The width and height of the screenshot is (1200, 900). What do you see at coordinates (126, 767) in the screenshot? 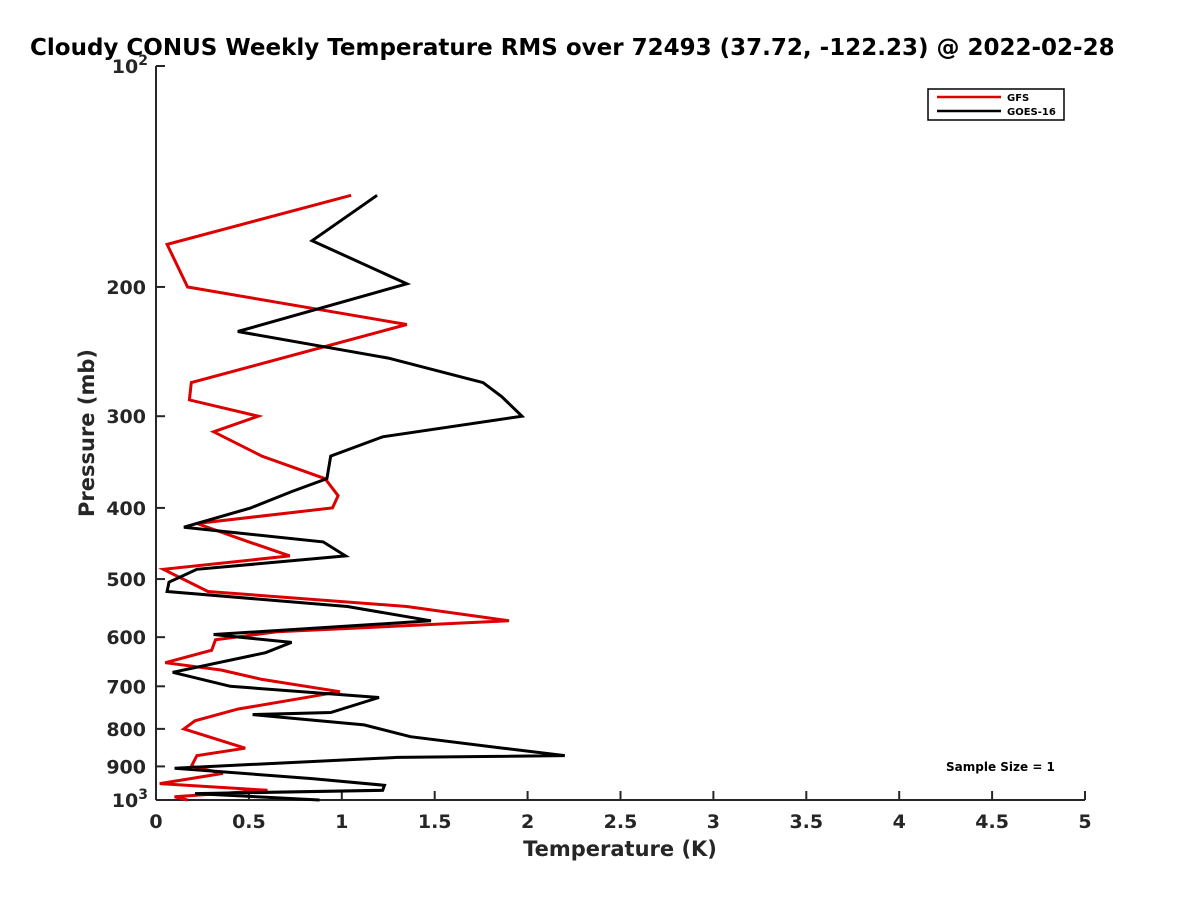
I see `y-tick-label: 900` at bounding box center [126, 767].